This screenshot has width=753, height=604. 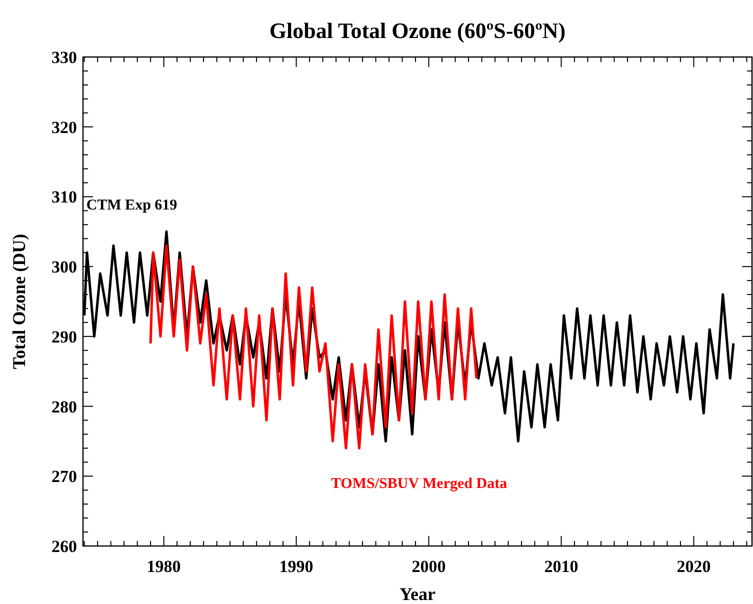 What do you see at coordinates (64, 197) in the screenshot?
I see `y-tick-label: 310` at bounding box center [64, 197].